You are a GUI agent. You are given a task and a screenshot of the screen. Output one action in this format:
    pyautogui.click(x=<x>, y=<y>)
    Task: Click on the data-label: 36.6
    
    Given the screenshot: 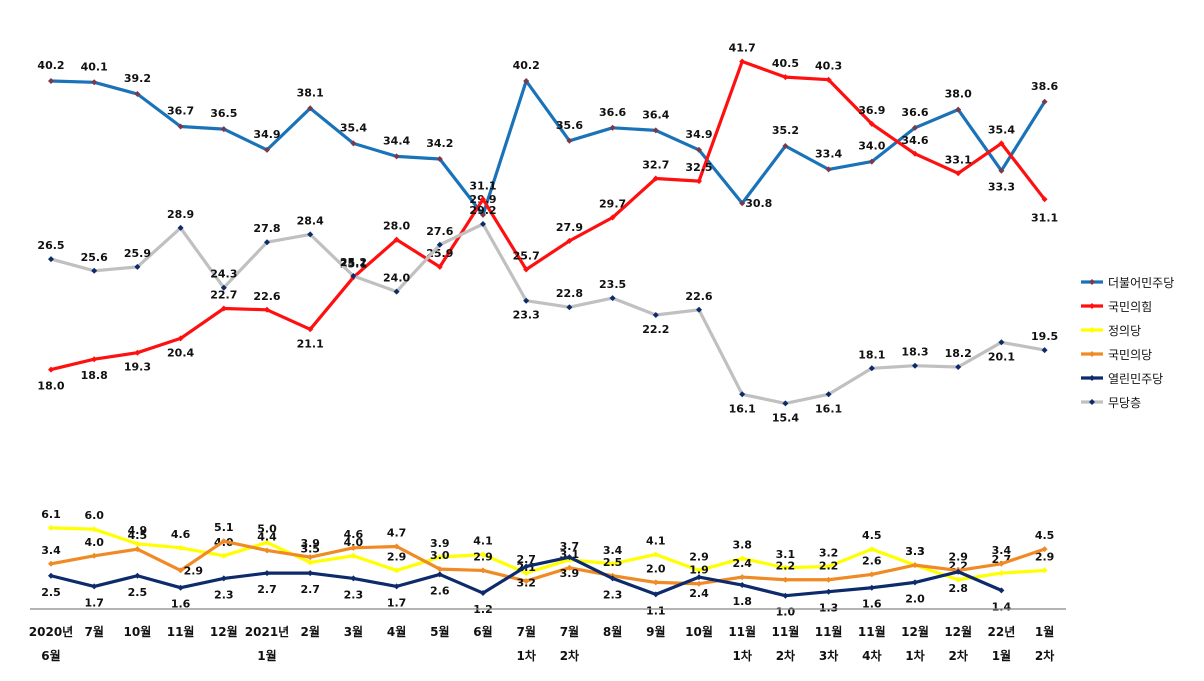 What is the action you would take?
    pyautogui.click(x=914, y=112)
    